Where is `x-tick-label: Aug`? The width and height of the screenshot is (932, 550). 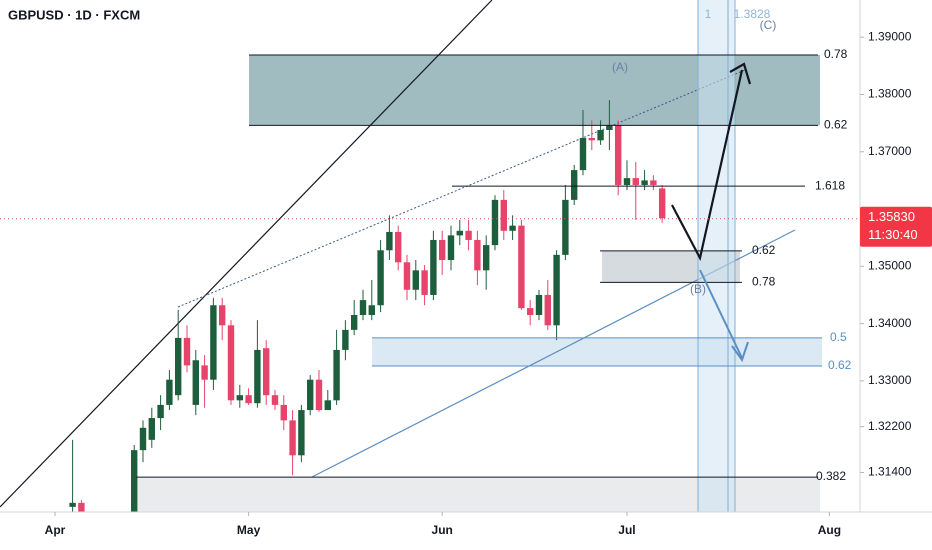 x-tick-label: Aug is located at coordinates (829, 530).